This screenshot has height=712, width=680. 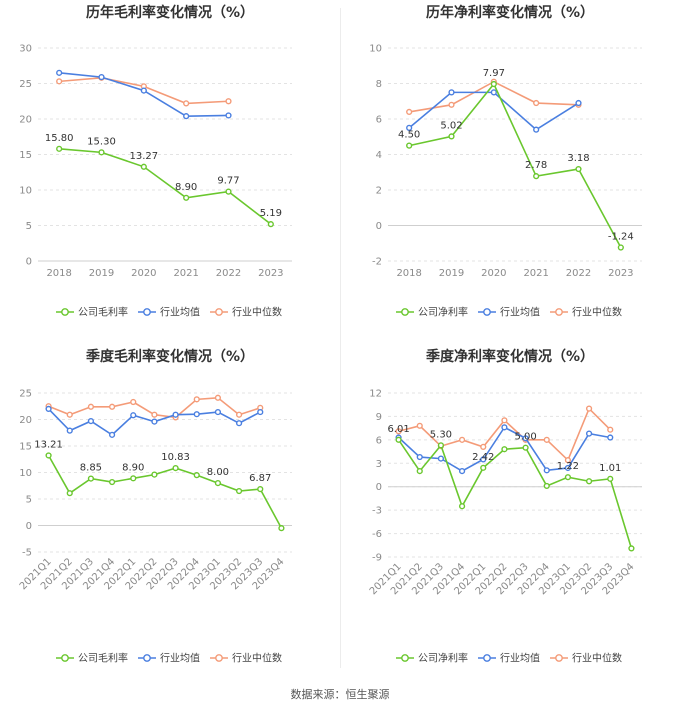 What do you see at coordinates (25, 49) in the screenshot?
I see `y-tick-label: 30` at bounding box center [25, 49].